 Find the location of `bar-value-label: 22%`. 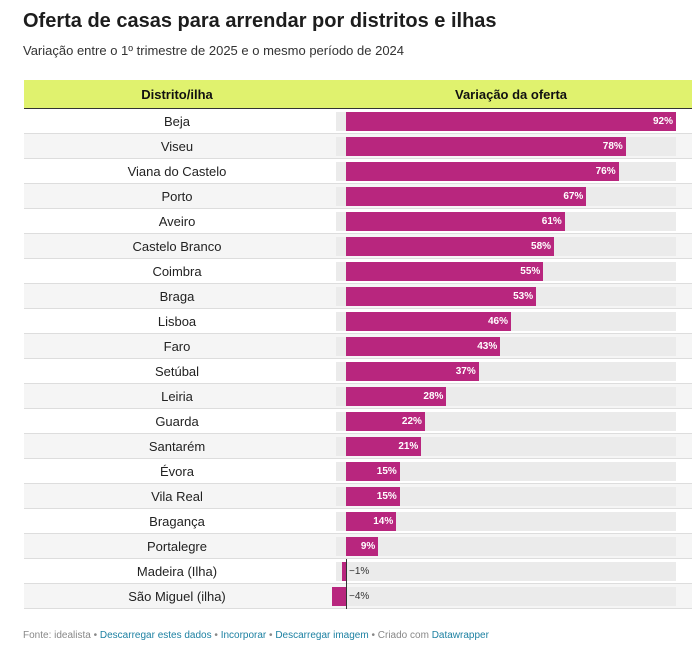

bar-value-label: 22% is located at coordinates (411, 421).